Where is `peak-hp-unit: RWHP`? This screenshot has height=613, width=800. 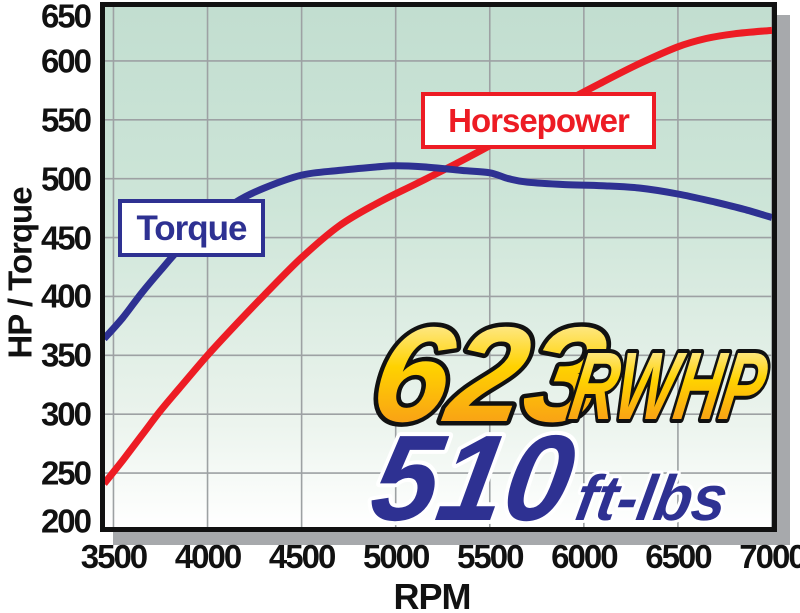 peak-hp-unit: RWHP is located at coordinates (667, 386).